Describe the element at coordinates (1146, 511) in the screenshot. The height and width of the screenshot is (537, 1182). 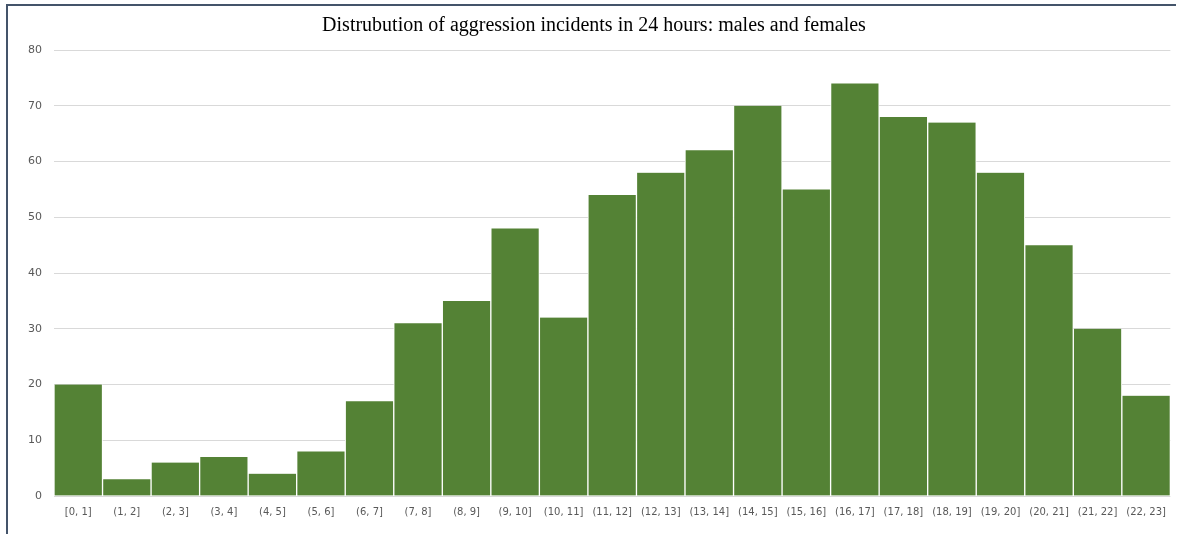
I see `x-tick-label: (22, 23]` at that location.